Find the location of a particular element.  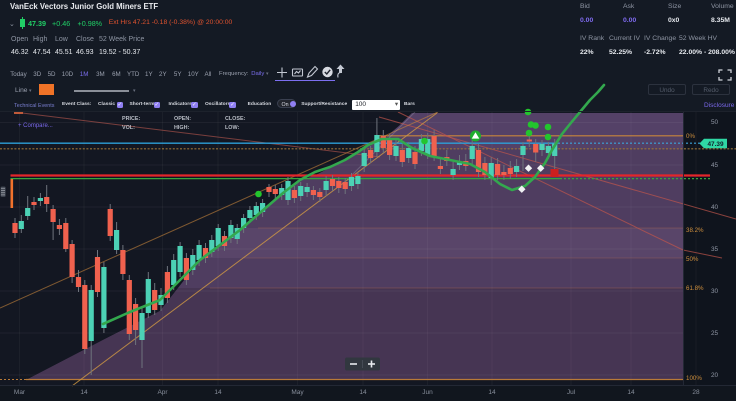

svg-text: 47.39 is located at coordinates (716, 144).